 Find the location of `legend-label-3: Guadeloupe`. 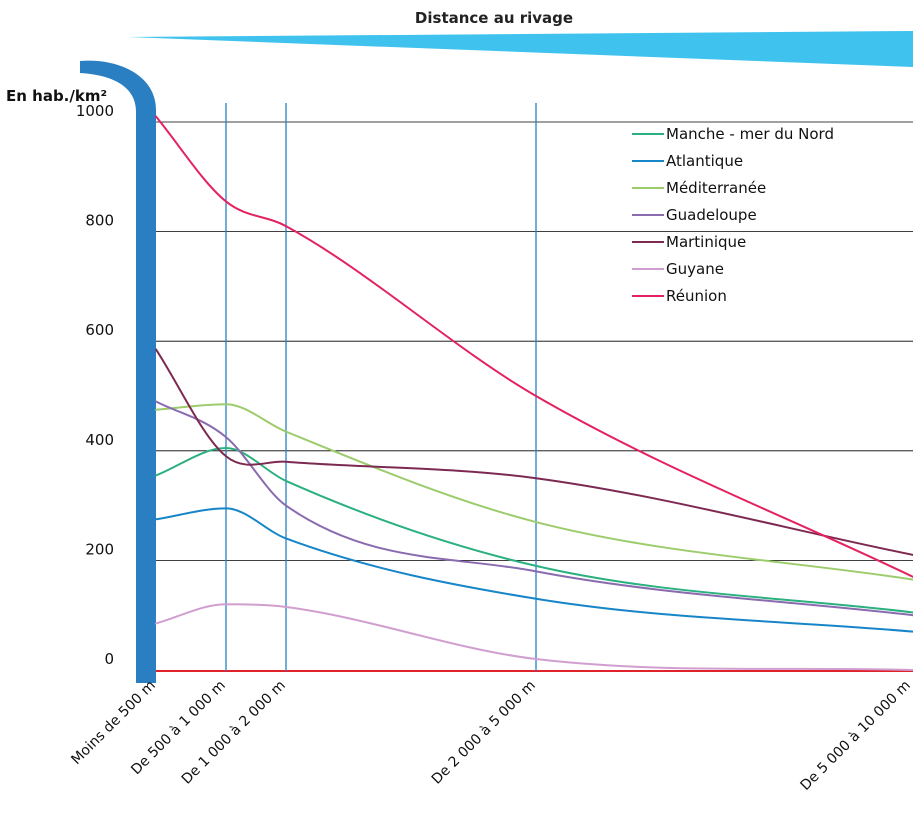

legend-label-3: Guadeloupe is located at coordinates (711, 215).